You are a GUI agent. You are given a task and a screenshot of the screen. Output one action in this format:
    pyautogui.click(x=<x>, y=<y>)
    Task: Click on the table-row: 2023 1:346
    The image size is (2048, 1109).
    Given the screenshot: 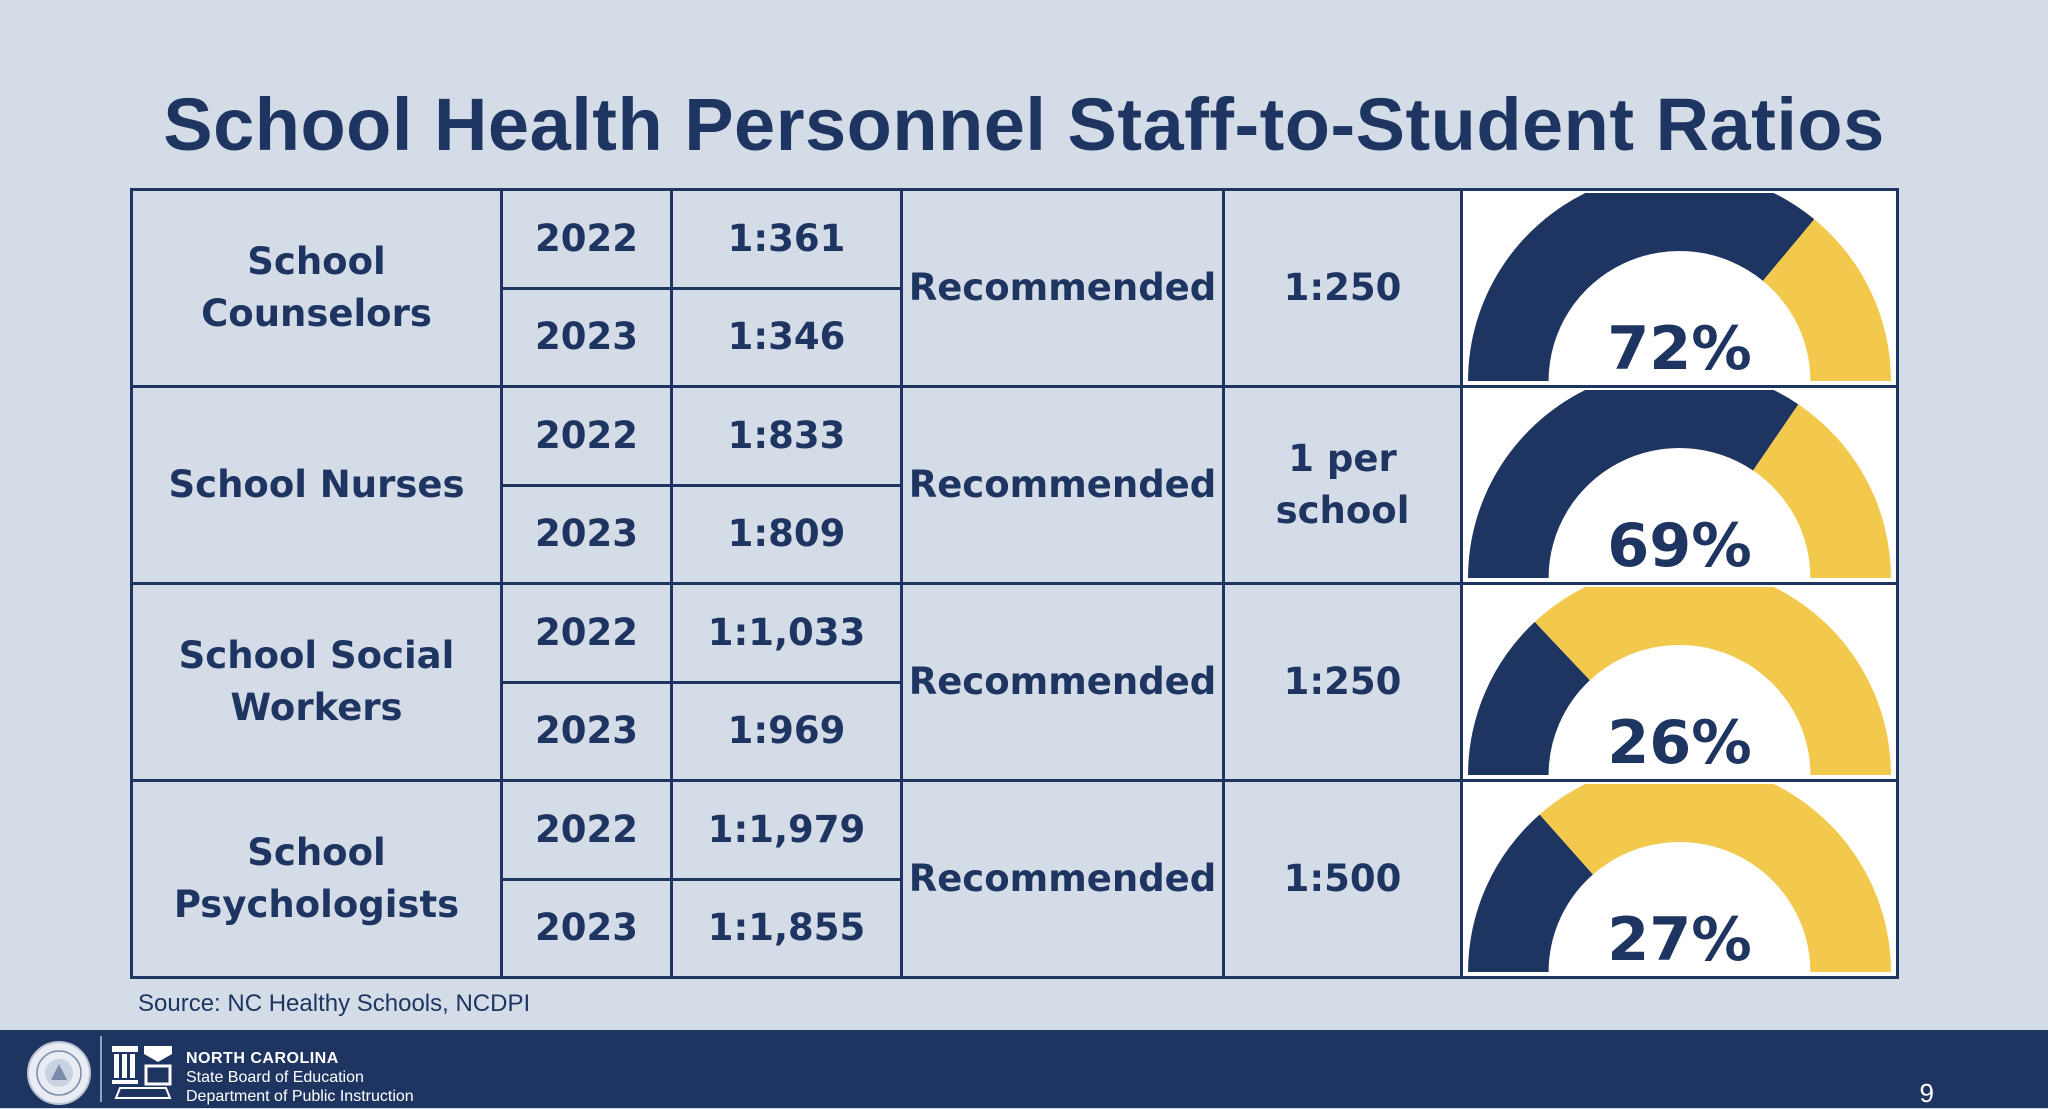 What is the action you would take?
    pyautogui.click(x=1015, y=337)
    